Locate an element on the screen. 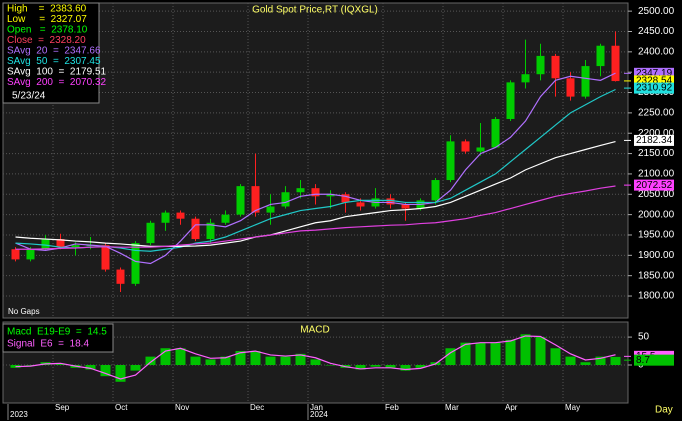 This screenshot has width=682, height=421. legend-entry: High = 2383.60 is located at coordinates (47, 9).